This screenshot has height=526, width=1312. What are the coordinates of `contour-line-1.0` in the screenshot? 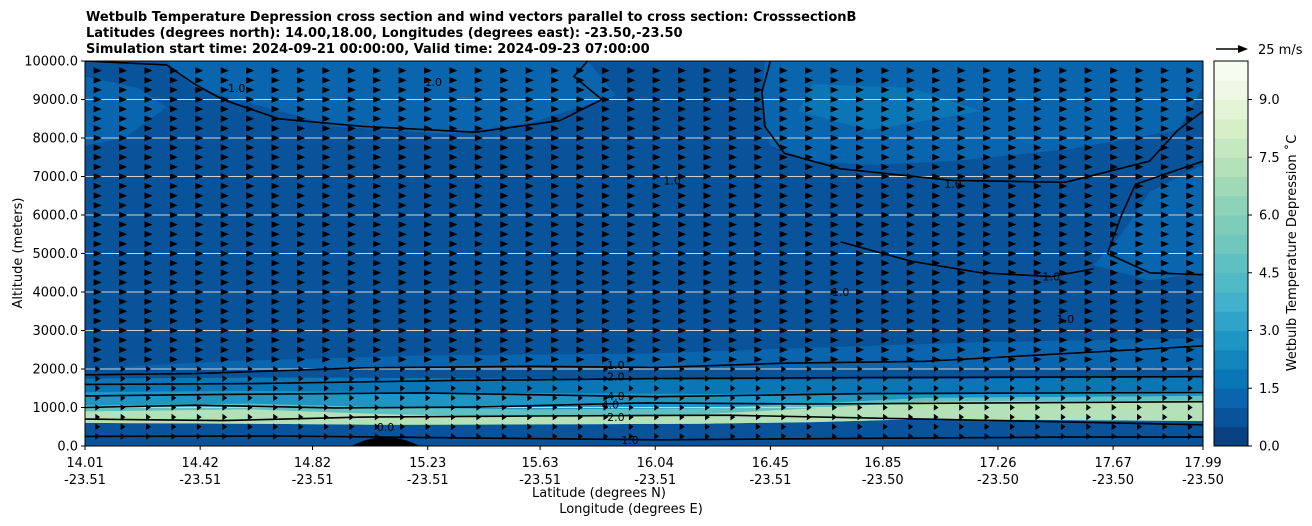 It's located at (967, 259).